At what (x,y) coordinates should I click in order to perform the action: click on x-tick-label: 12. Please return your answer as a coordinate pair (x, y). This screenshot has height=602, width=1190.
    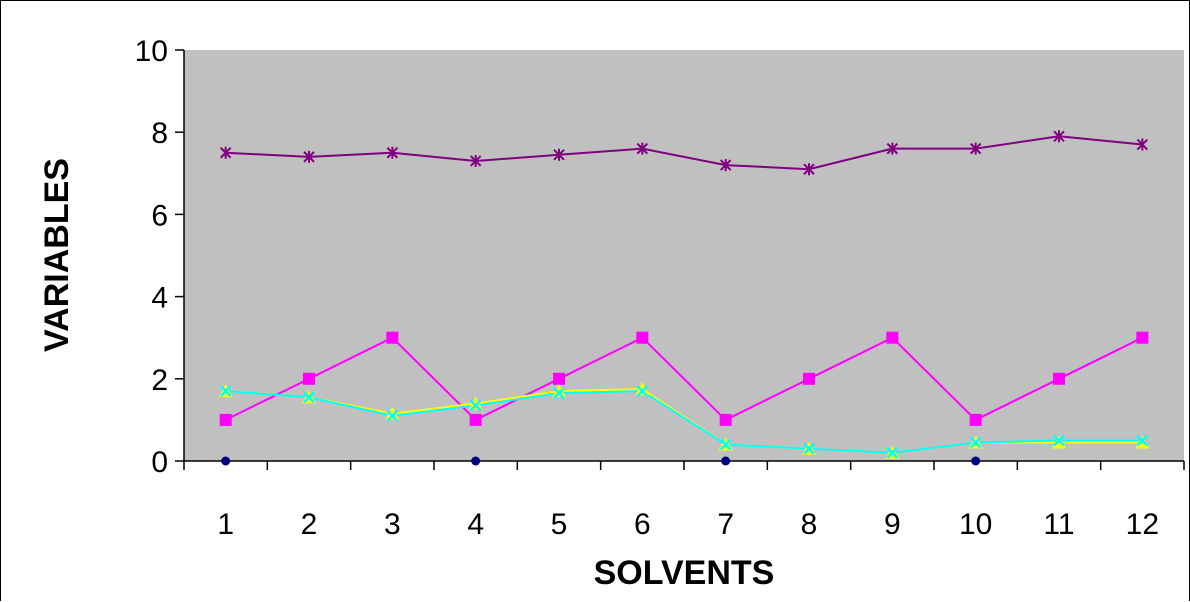
    Looking at the image, I should click on (1142, 524).